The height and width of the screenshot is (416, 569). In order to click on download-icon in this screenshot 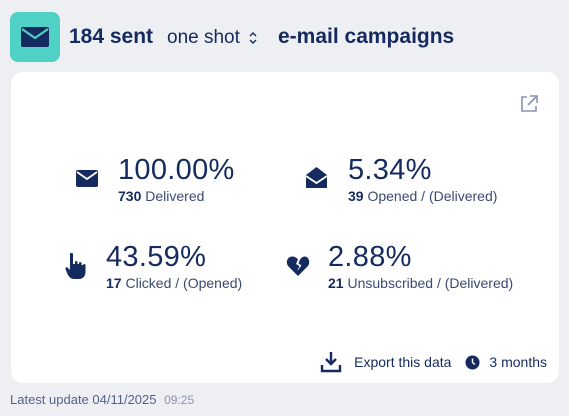, I will do `click(331, 362)`.